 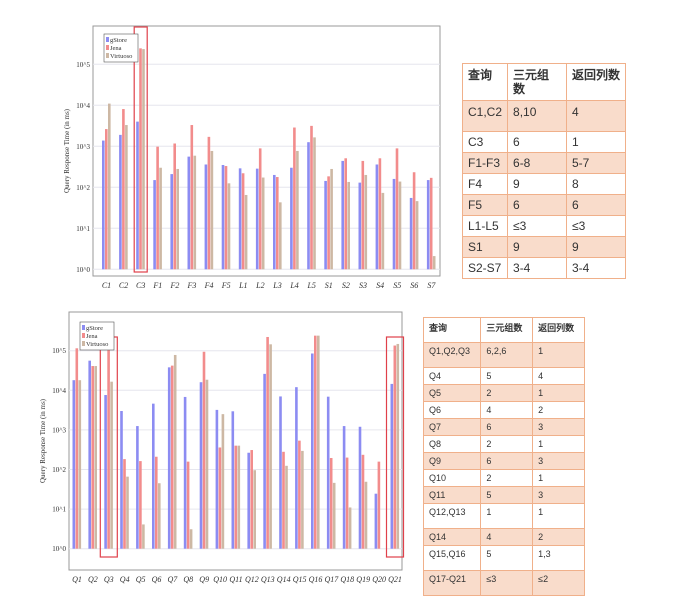 What do you see at coordinates (206, 217) in the screenshot?
I see `bar-gstore-f4` at bounding box center [206, 217].